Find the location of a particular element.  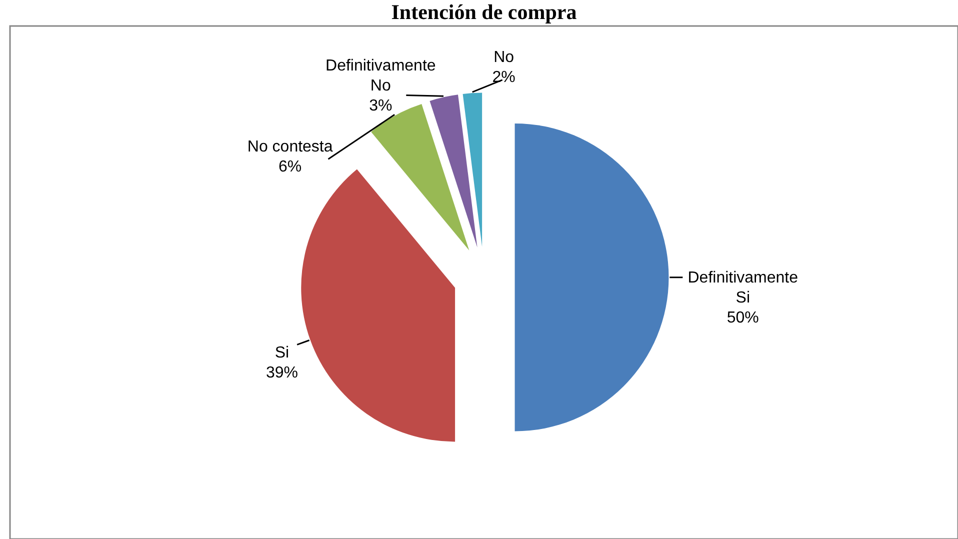

chart-title: Intención de compra is located at coordinates (484, 12).